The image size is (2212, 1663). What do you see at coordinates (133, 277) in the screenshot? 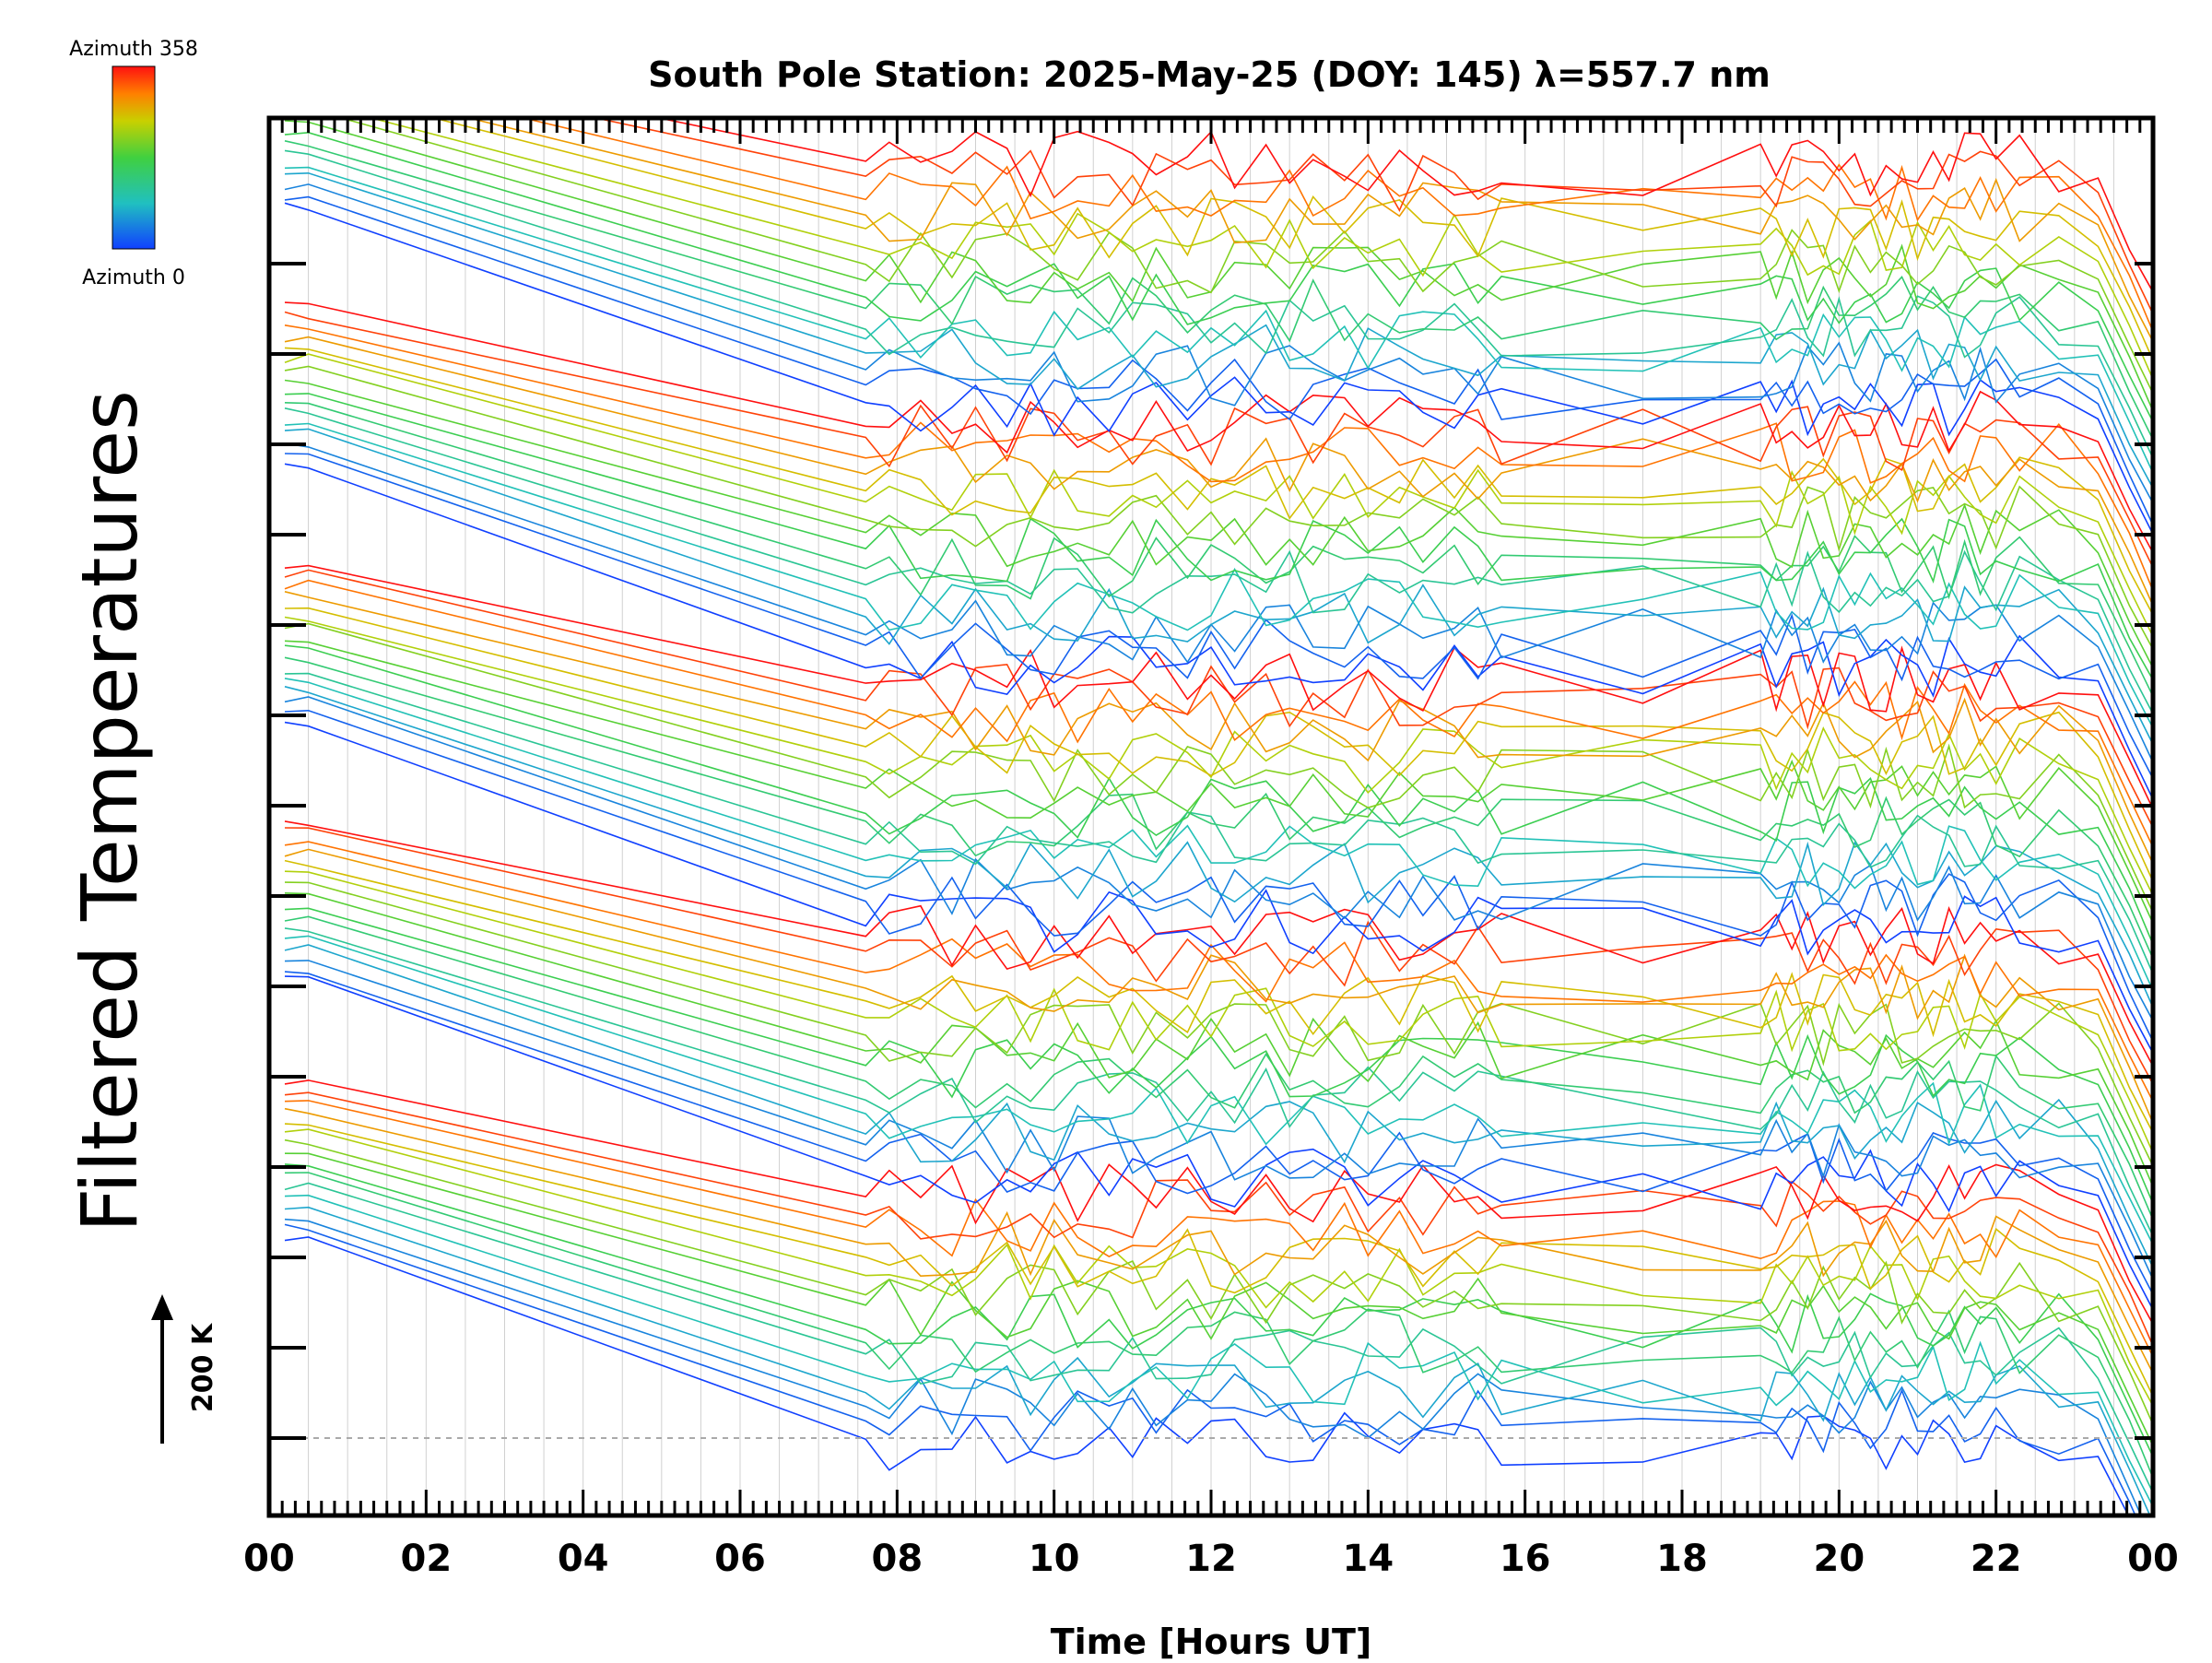
I see `colorbar-bottom-label: Azimuth 0` at bounding box center [133, 277].